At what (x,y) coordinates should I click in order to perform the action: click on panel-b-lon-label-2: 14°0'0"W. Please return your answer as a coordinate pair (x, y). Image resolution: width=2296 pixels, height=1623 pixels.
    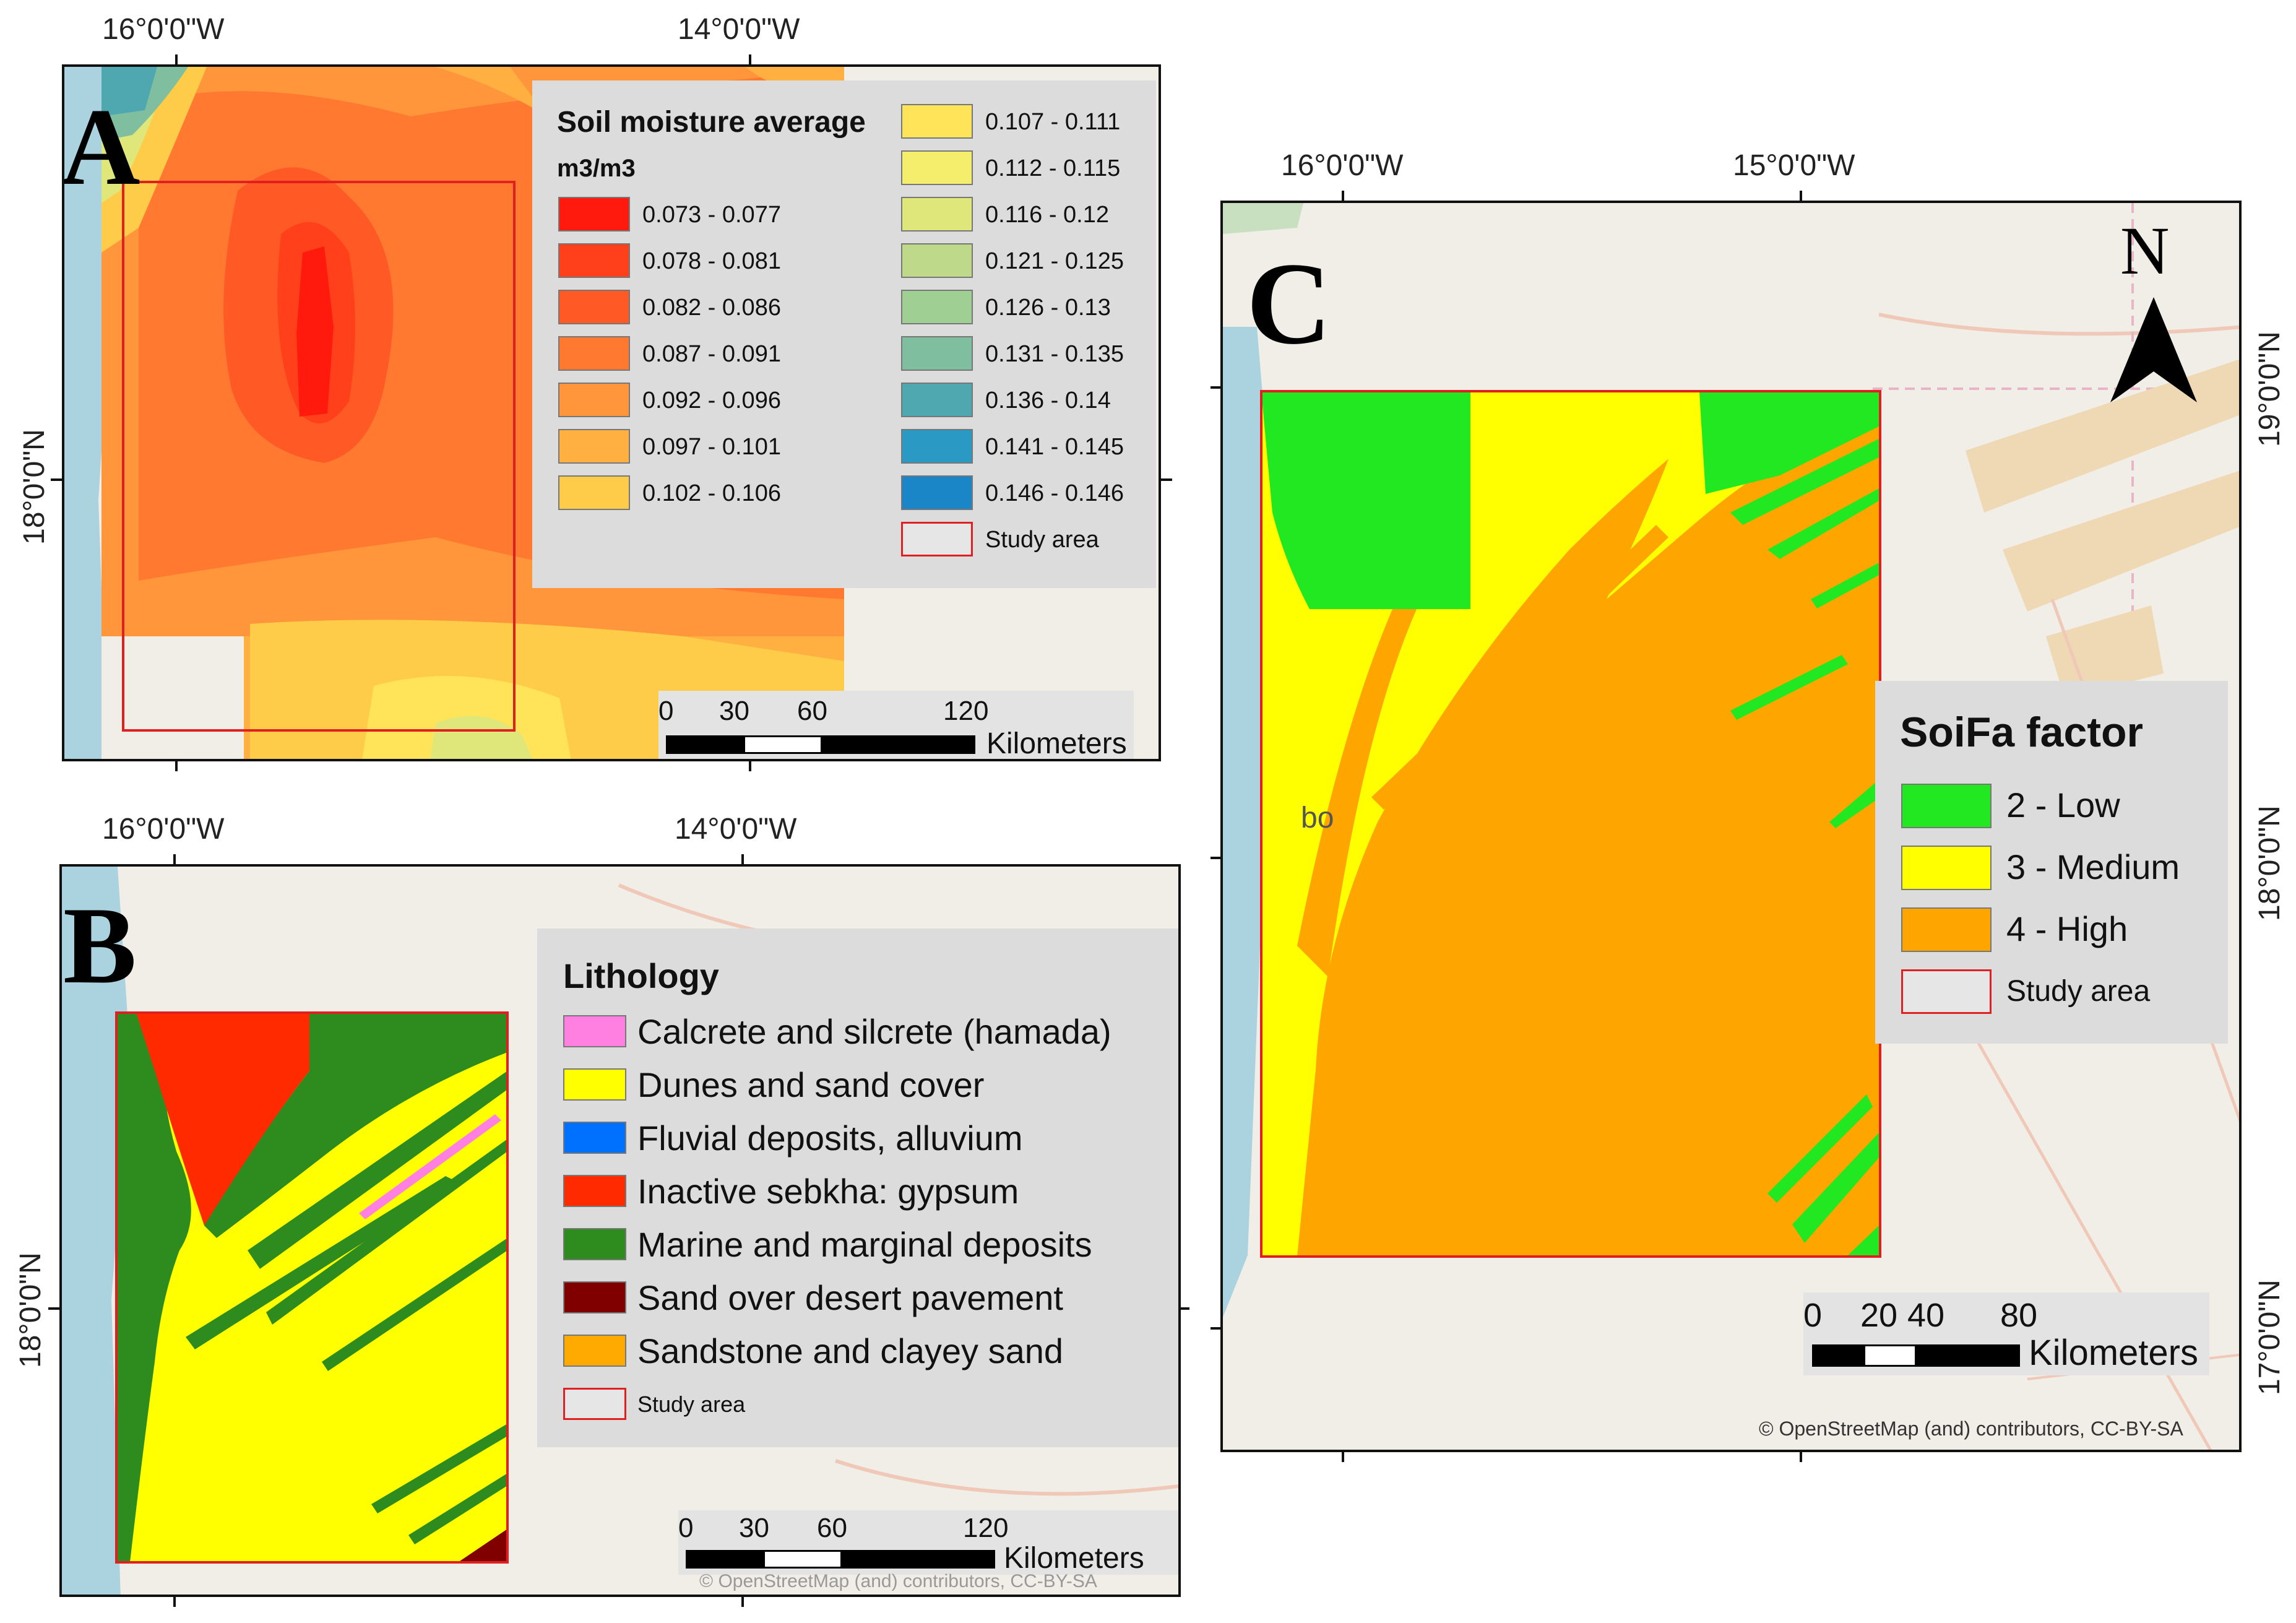
    Looking at the image, I should click on (736, 829).